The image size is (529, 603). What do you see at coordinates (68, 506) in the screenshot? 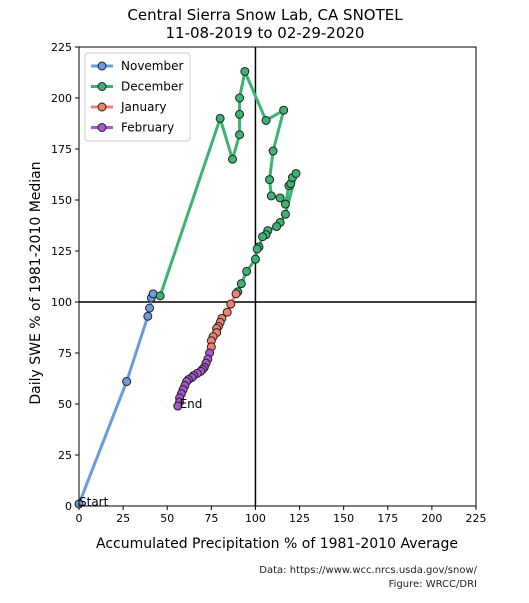
I see `y-tick-label: 0` at bounding box center [68, 506].